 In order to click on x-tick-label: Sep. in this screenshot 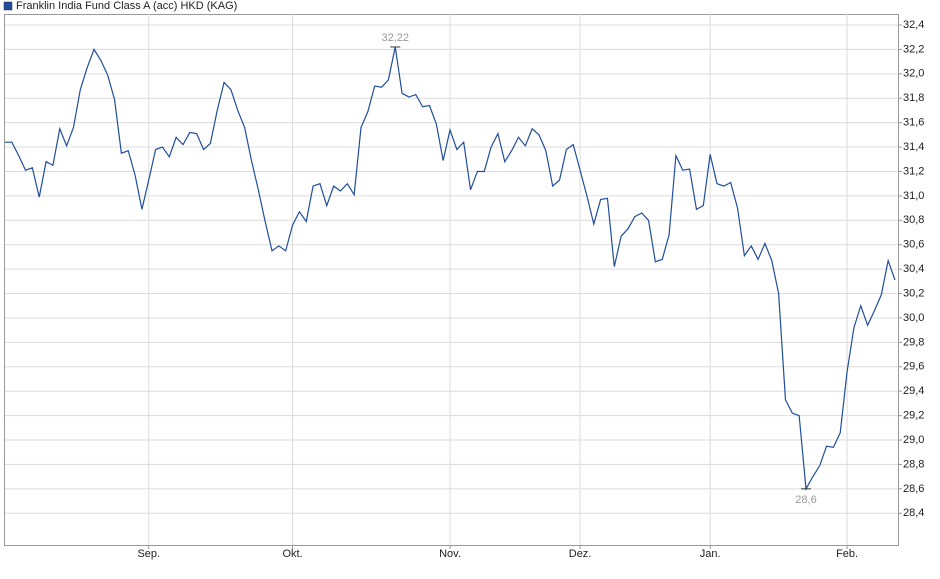, I will do `click(148, 554)`.